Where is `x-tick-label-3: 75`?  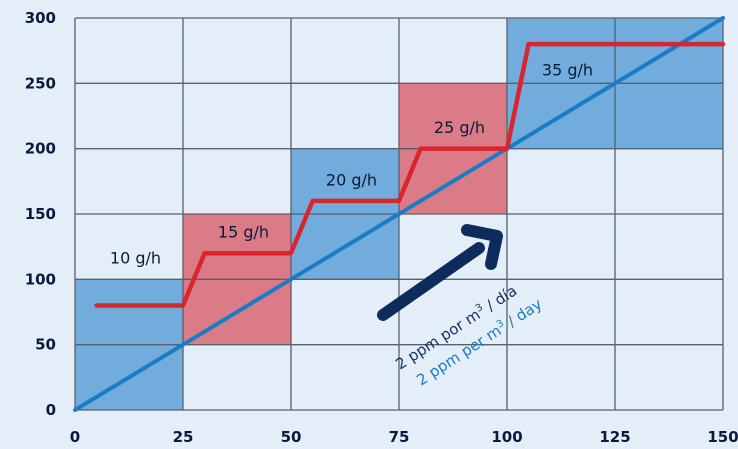
x-tick-label-3: 75 is located at coordinates (399, 437).